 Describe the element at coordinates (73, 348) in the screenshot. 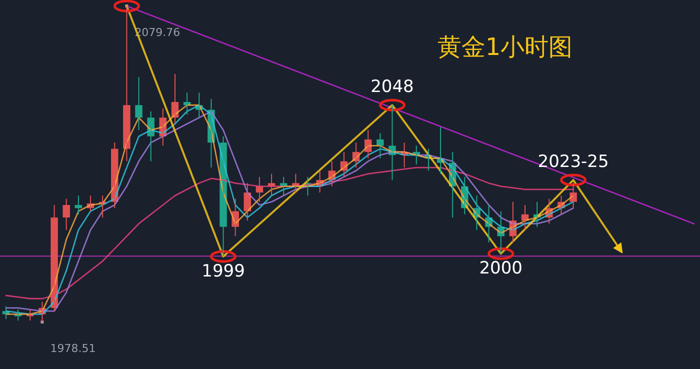

I see `data-label: 1978.51` at that location.